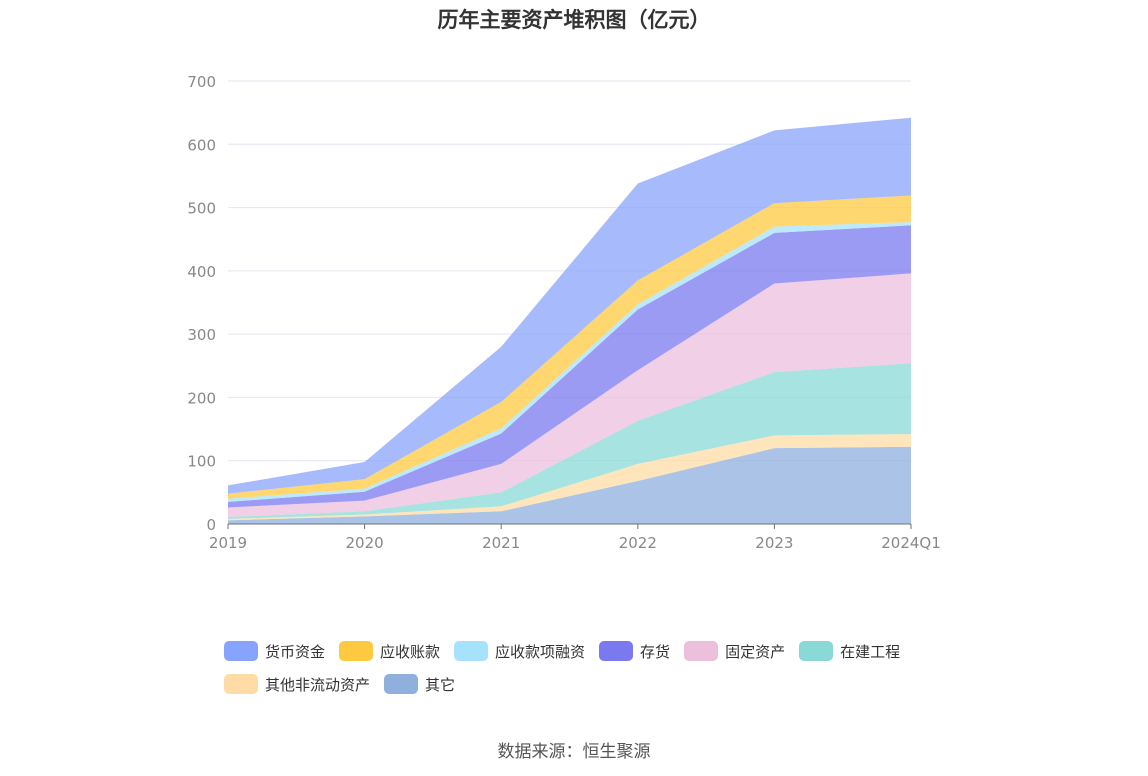  I want to click on x-tick-label: 2023, so click(774, 543).